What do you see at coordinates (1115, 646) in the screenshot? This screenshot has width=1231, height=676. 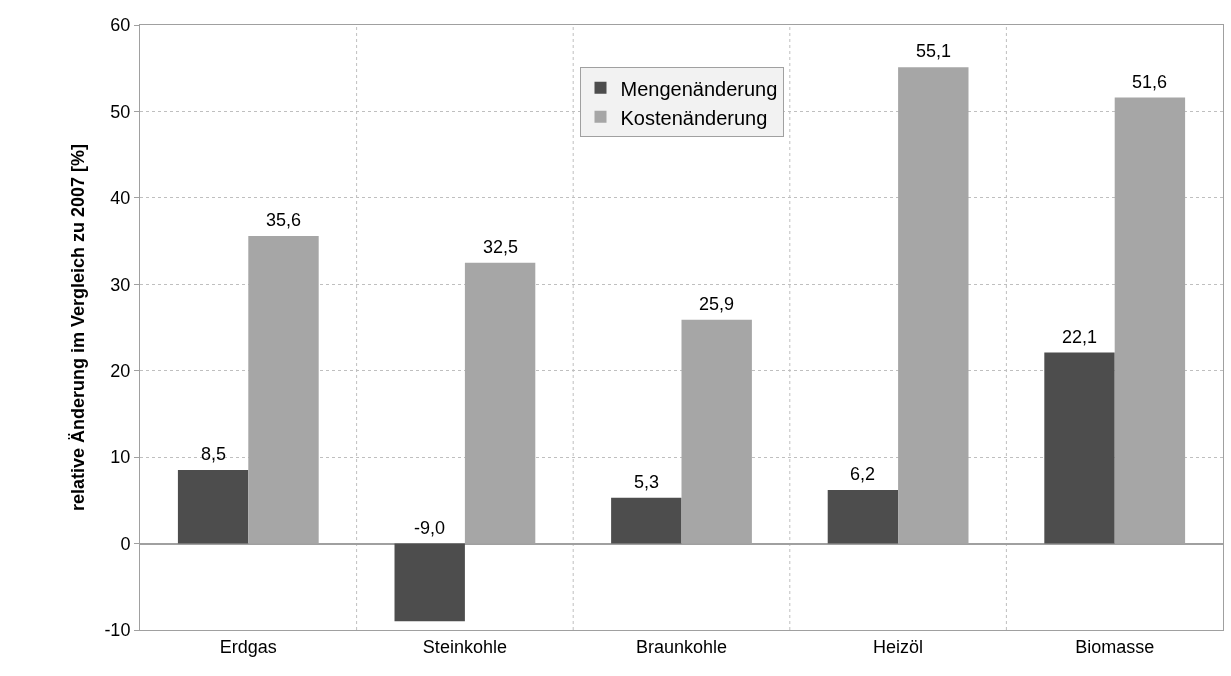 I see `x-tick-label: Biomasse` at bounding box center [1115, 646].